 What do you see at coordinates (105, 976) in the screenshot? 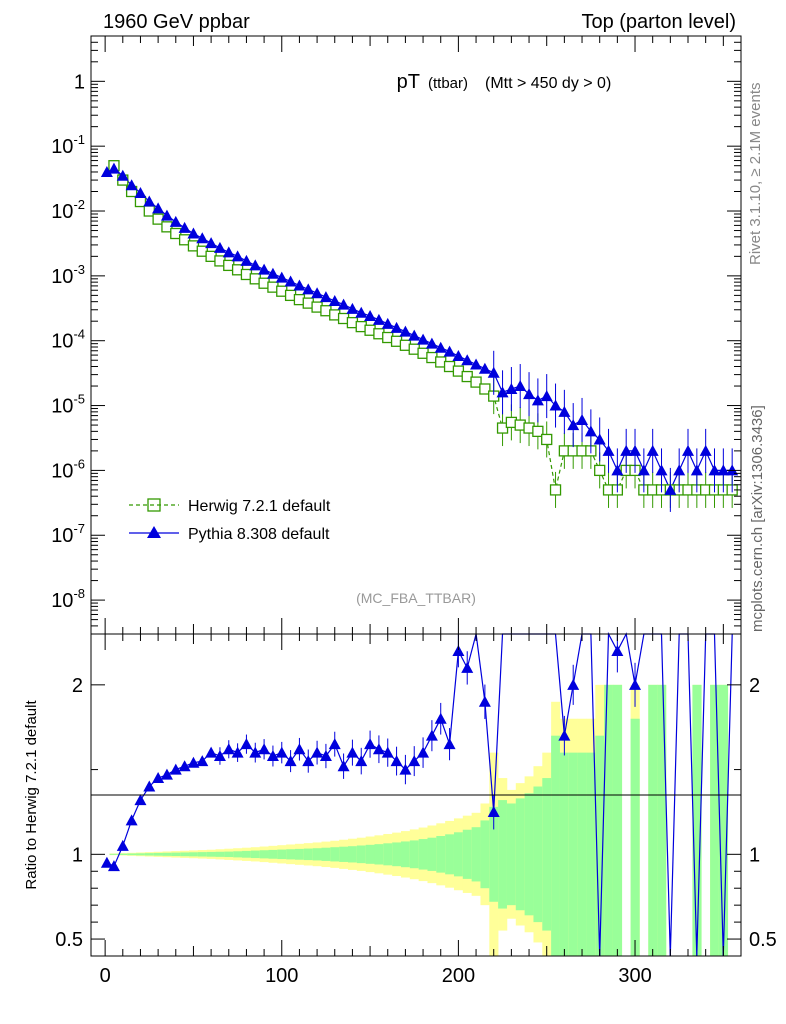
I see `ratio-xtick-label: 0` at bounding box center [105, 976].